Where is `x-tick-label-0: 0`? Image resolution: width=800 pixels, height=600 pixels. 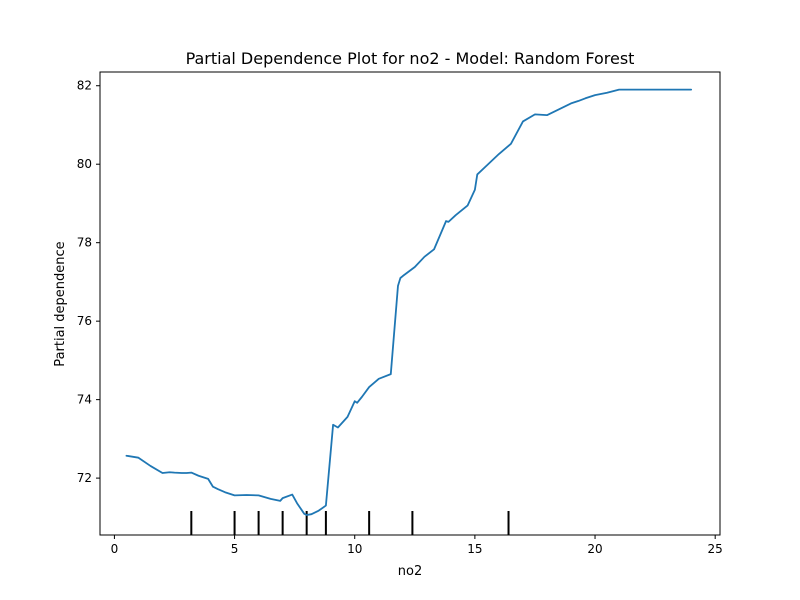
x-tick-label-0: 0 is located at coordinates (115, 549).